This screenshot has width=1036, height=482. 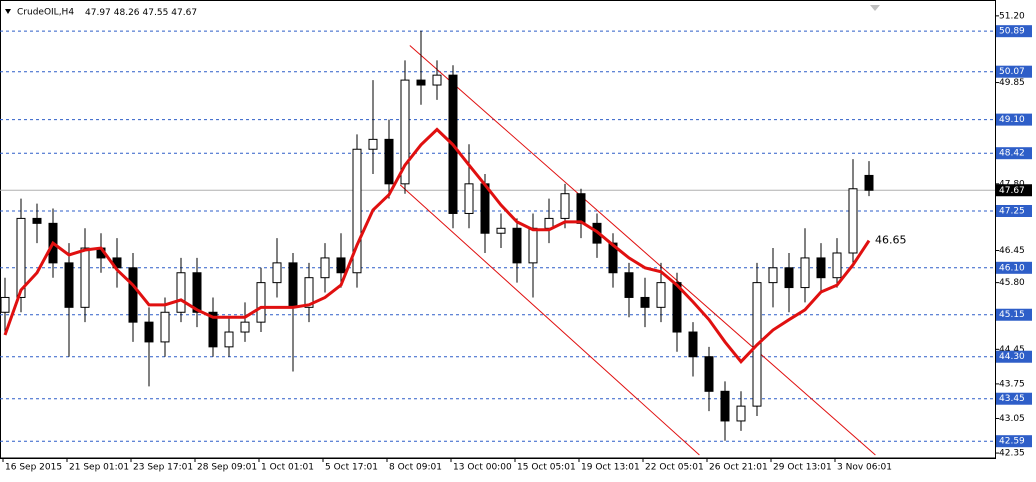 What do you see at coordinates (415, 468) in the screenshot?
I see `x-tick-label: 8 Oct 09:01` at bounding box center [415, 468].